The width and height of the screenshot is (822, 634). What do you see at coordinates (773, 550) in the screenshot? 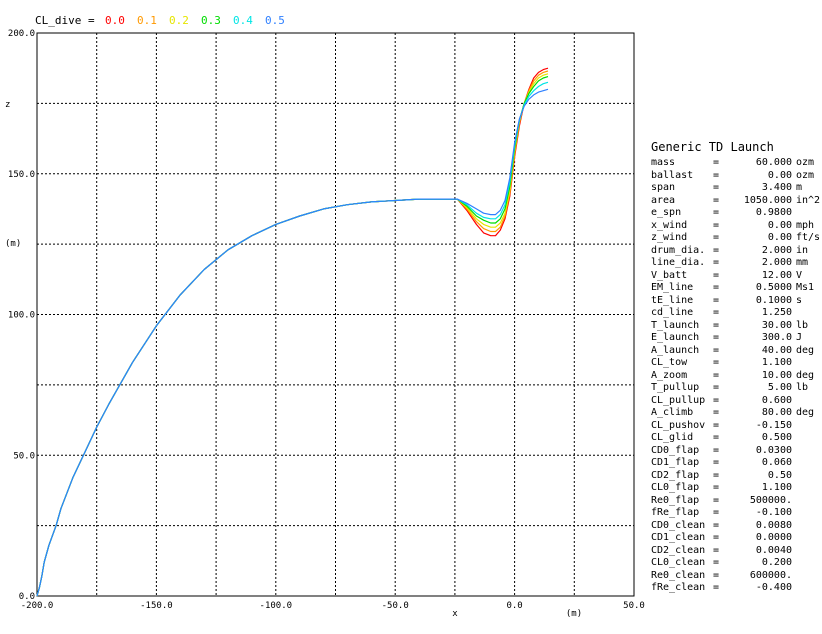
I see `parameter-value: 0.0040` at bounding box center [773, 550].